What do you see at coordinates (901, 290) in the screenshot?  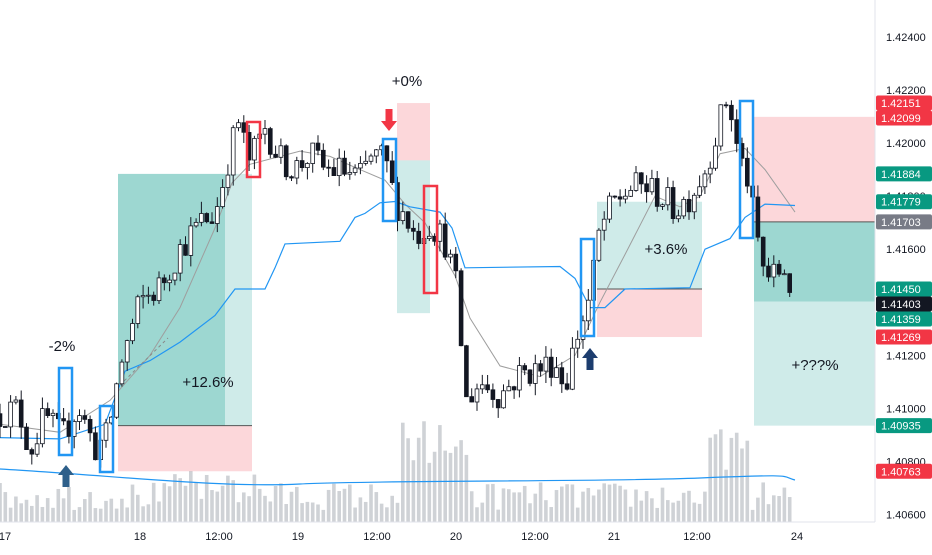 I see `price-badge-label: 1.41450` at bounding box center [901, 290].